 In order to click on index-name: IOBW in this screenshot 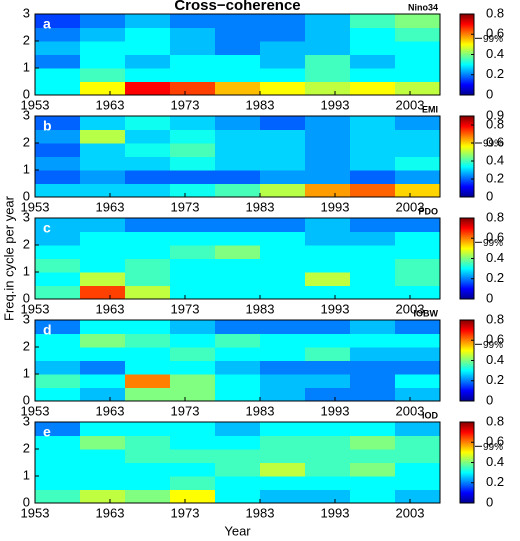, I will do `click(426, 313)`.